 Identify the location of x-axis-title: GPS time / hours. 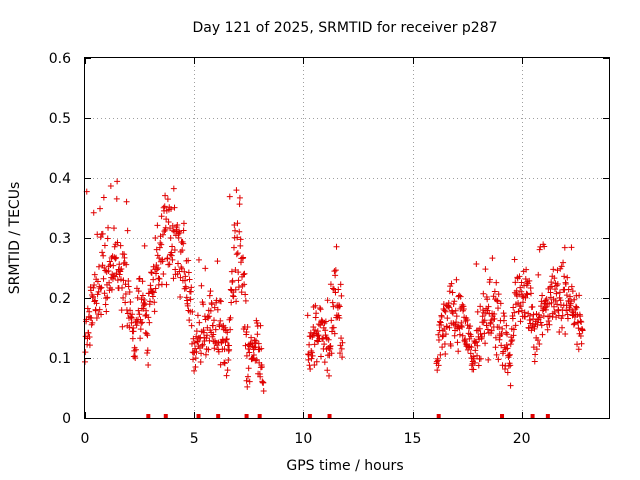
(344, 466).